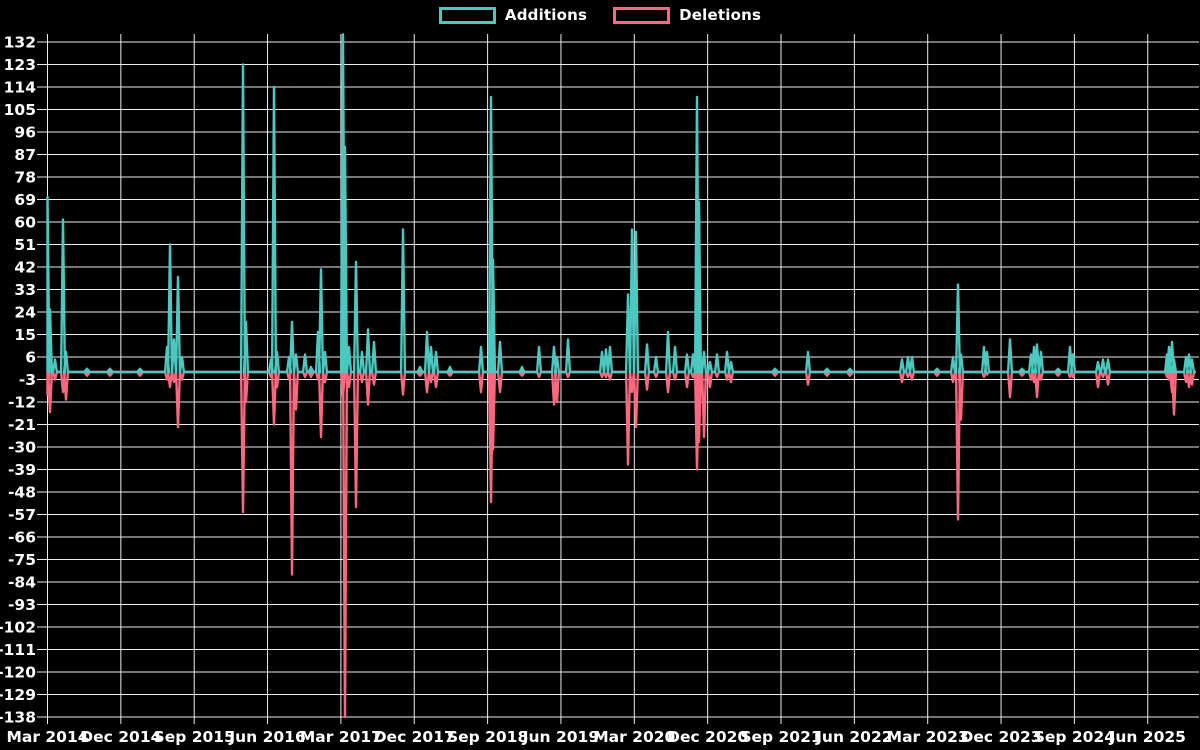 The image size is (1200, 750). Describe the element at coordinates (341, 737) in the screenshot. I see `x-tick-label: Mar 2017` at that location.